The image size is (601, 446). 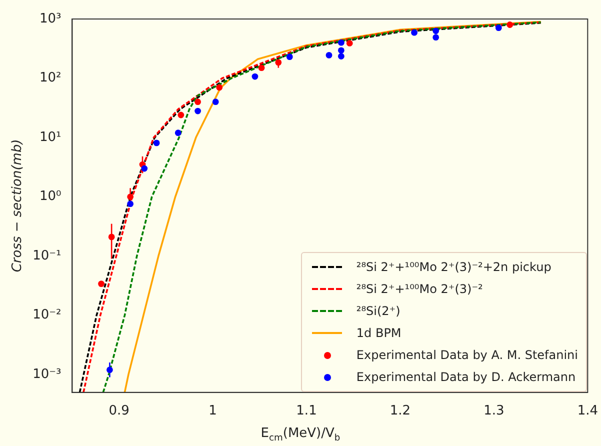 I want to click on x-tick-label: 1, so click(x=212, y=411).